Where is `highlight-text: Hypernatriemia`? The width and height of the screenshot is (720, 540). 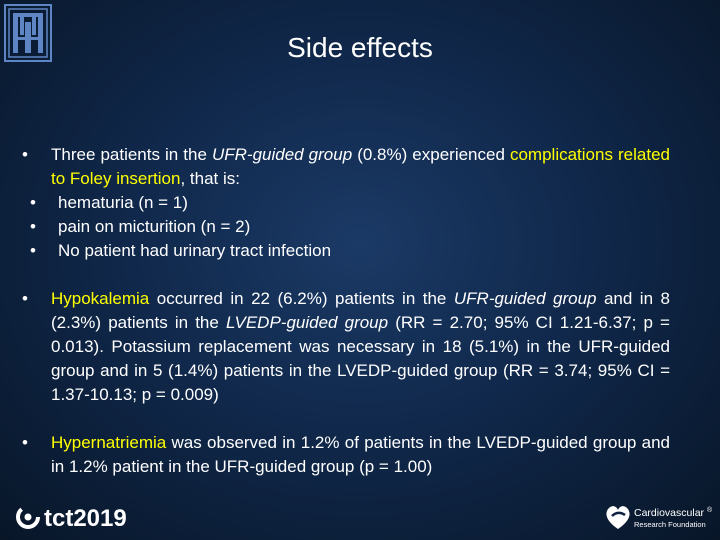
highlight-text: Hypernatriemia is located at coordinates (109, 442).